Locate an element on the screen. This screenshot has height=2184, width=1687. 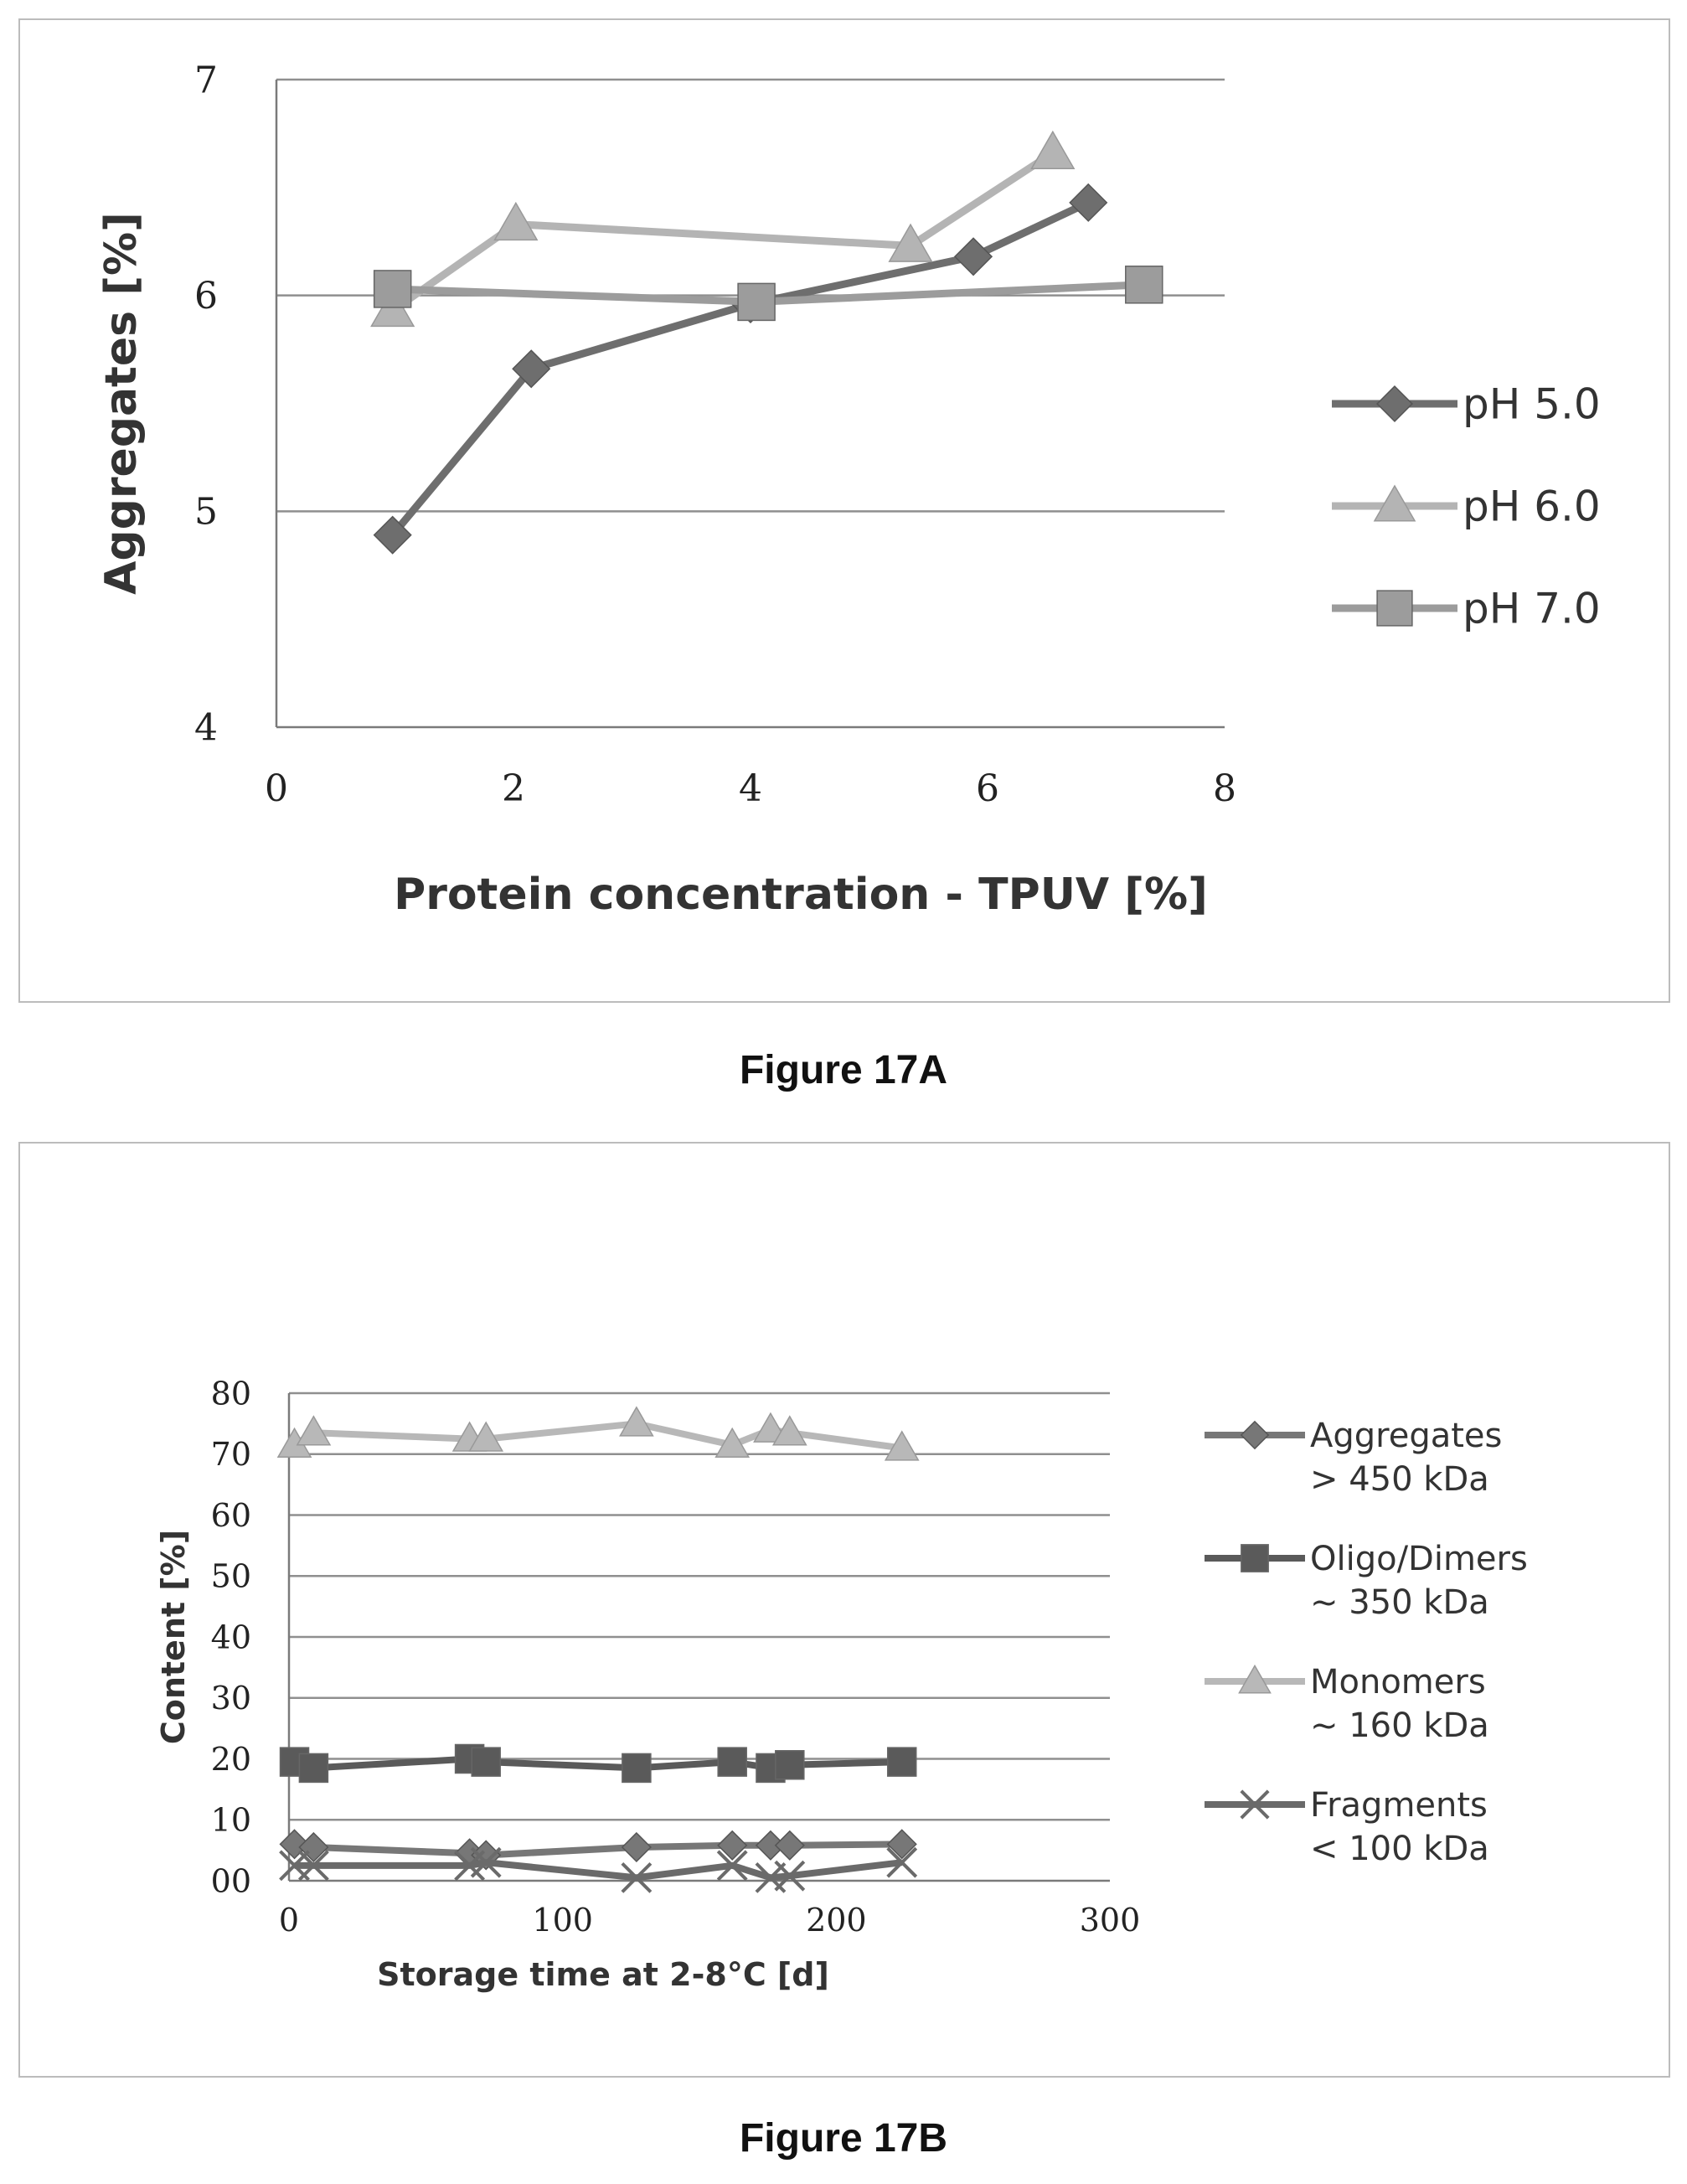
legend-label: pH 6.0 is located at coordinates (1532, 507).